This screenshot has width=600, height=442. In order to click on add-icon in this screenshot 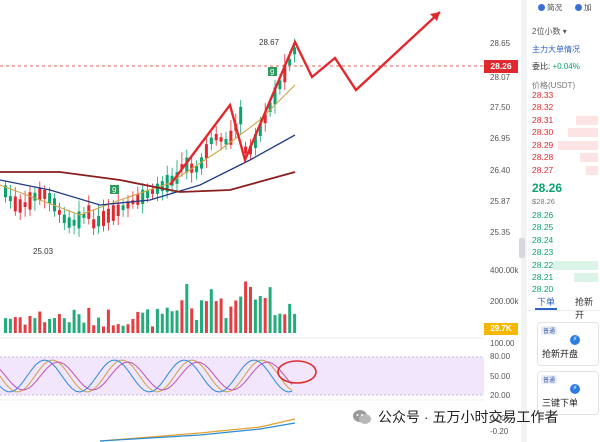, I will do `click(578, 7)`.